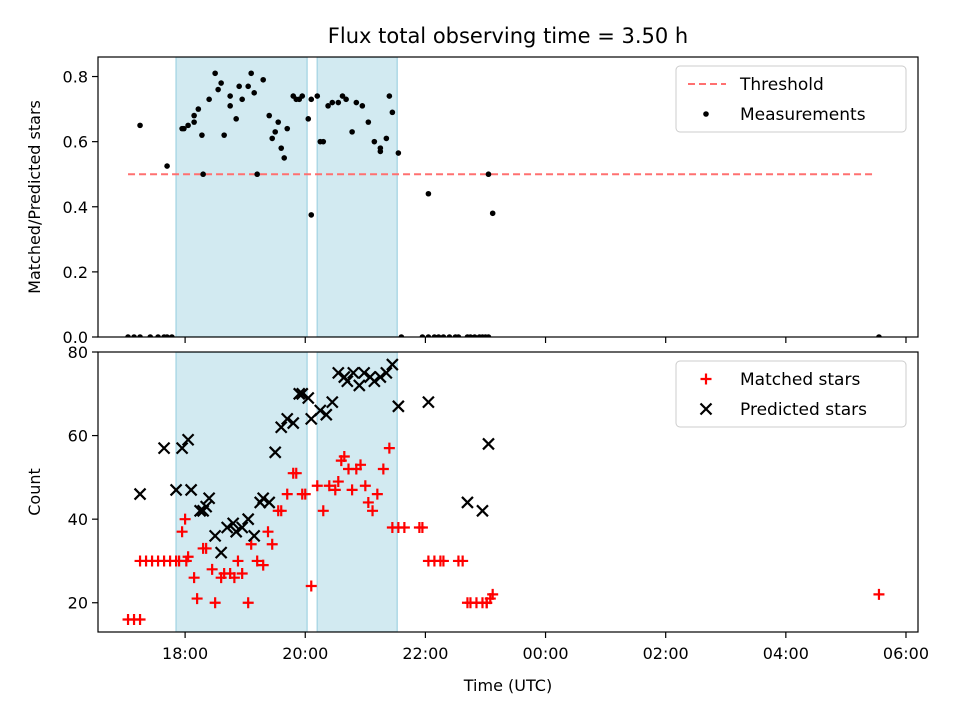  What do you see at coordinates (800, 380) in the screenshot?
I see `legend-label: Matched stars` at bounding box center [800, 380].